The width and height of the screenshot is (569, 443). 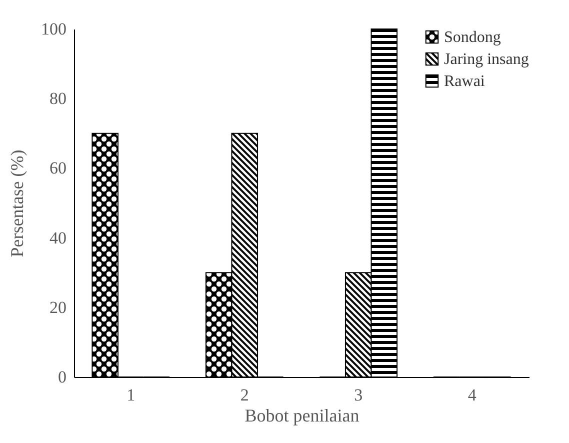 What do you see at coordinates (472, 37) in the screenshot?
I see `legend-label: Sondong` at bounding box center [472, 37].